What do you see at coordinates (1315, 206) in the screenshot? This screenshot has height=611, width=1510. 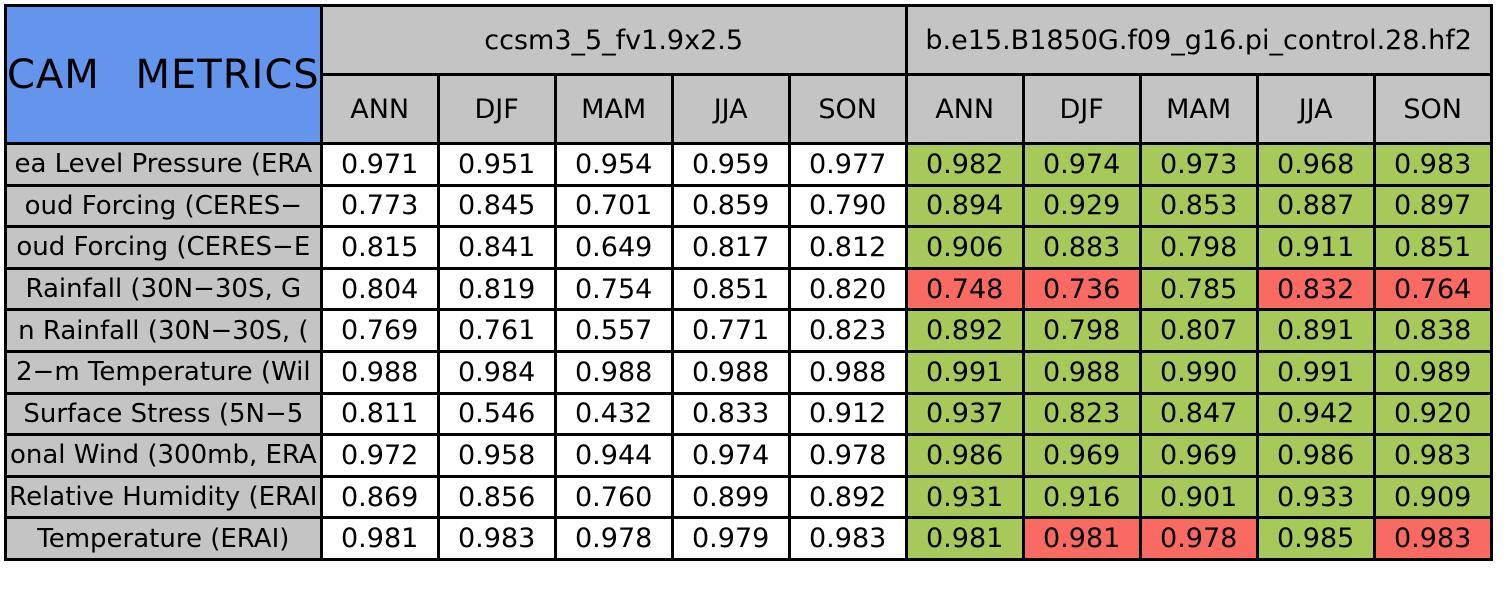 I see `metric-value-model2: 0.887` at bounding box center [1315, 206].